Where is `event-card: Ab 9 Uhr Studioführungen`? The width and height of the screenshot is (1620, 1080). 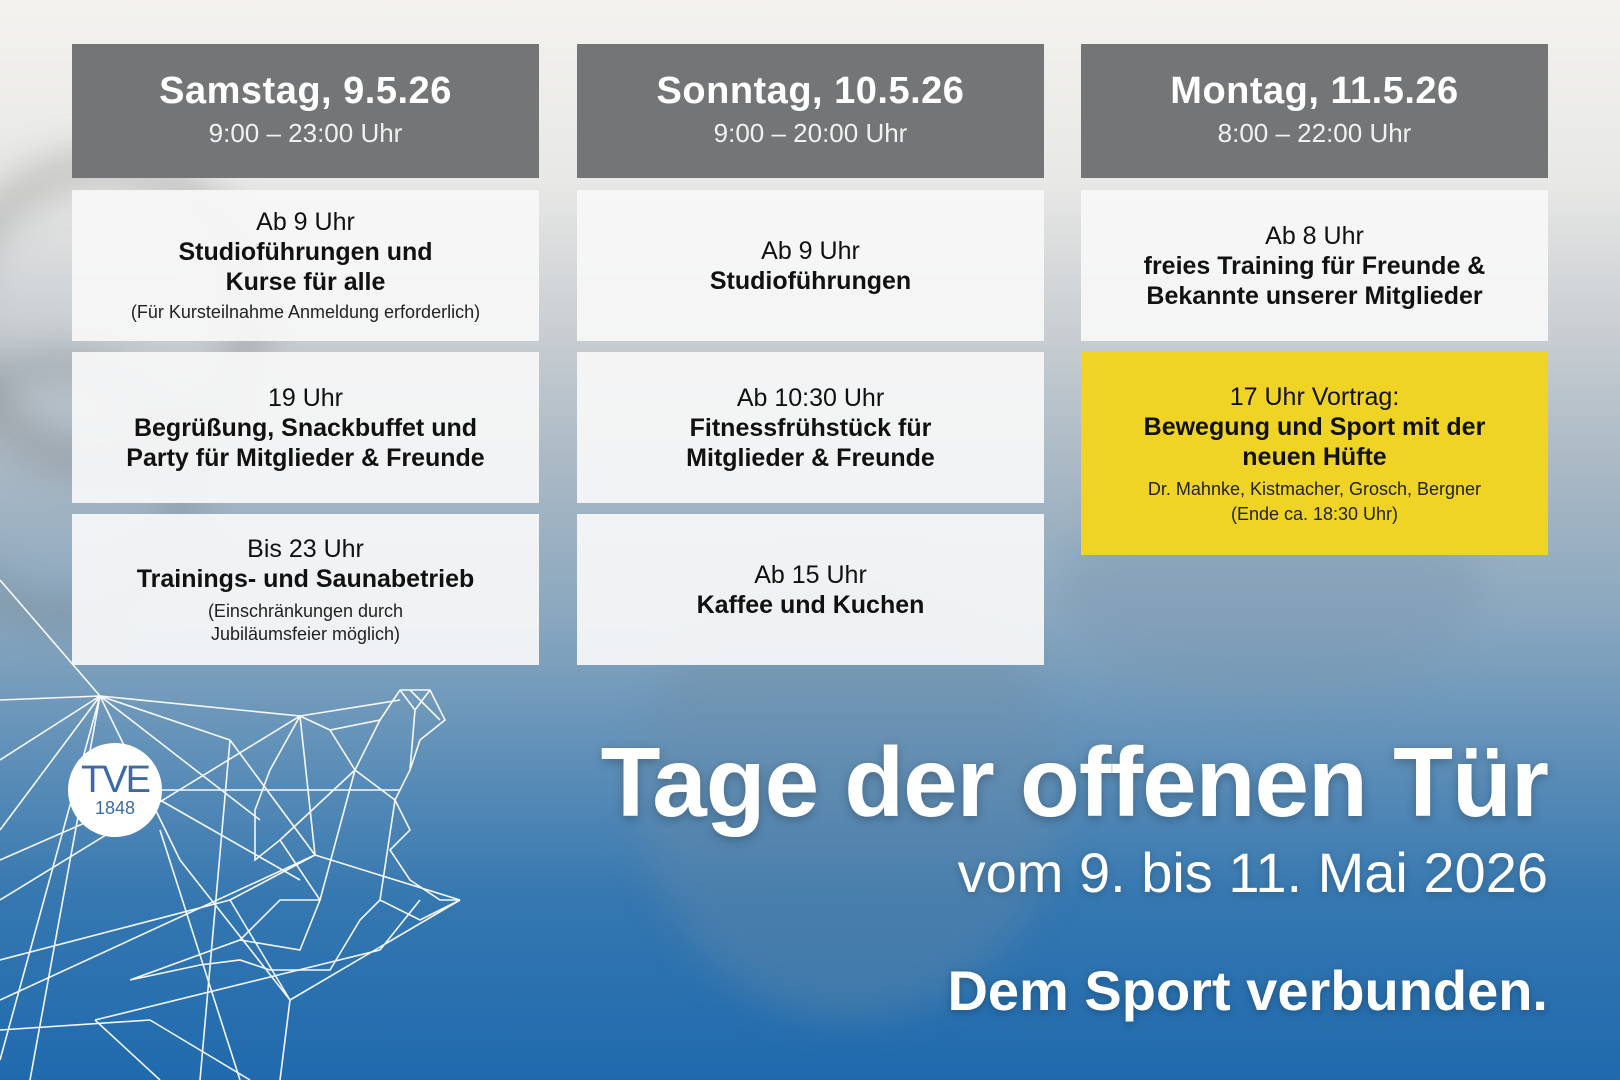 event-card: Ab 9 Uhr Studioführungen is located at coordinates (810, 265).